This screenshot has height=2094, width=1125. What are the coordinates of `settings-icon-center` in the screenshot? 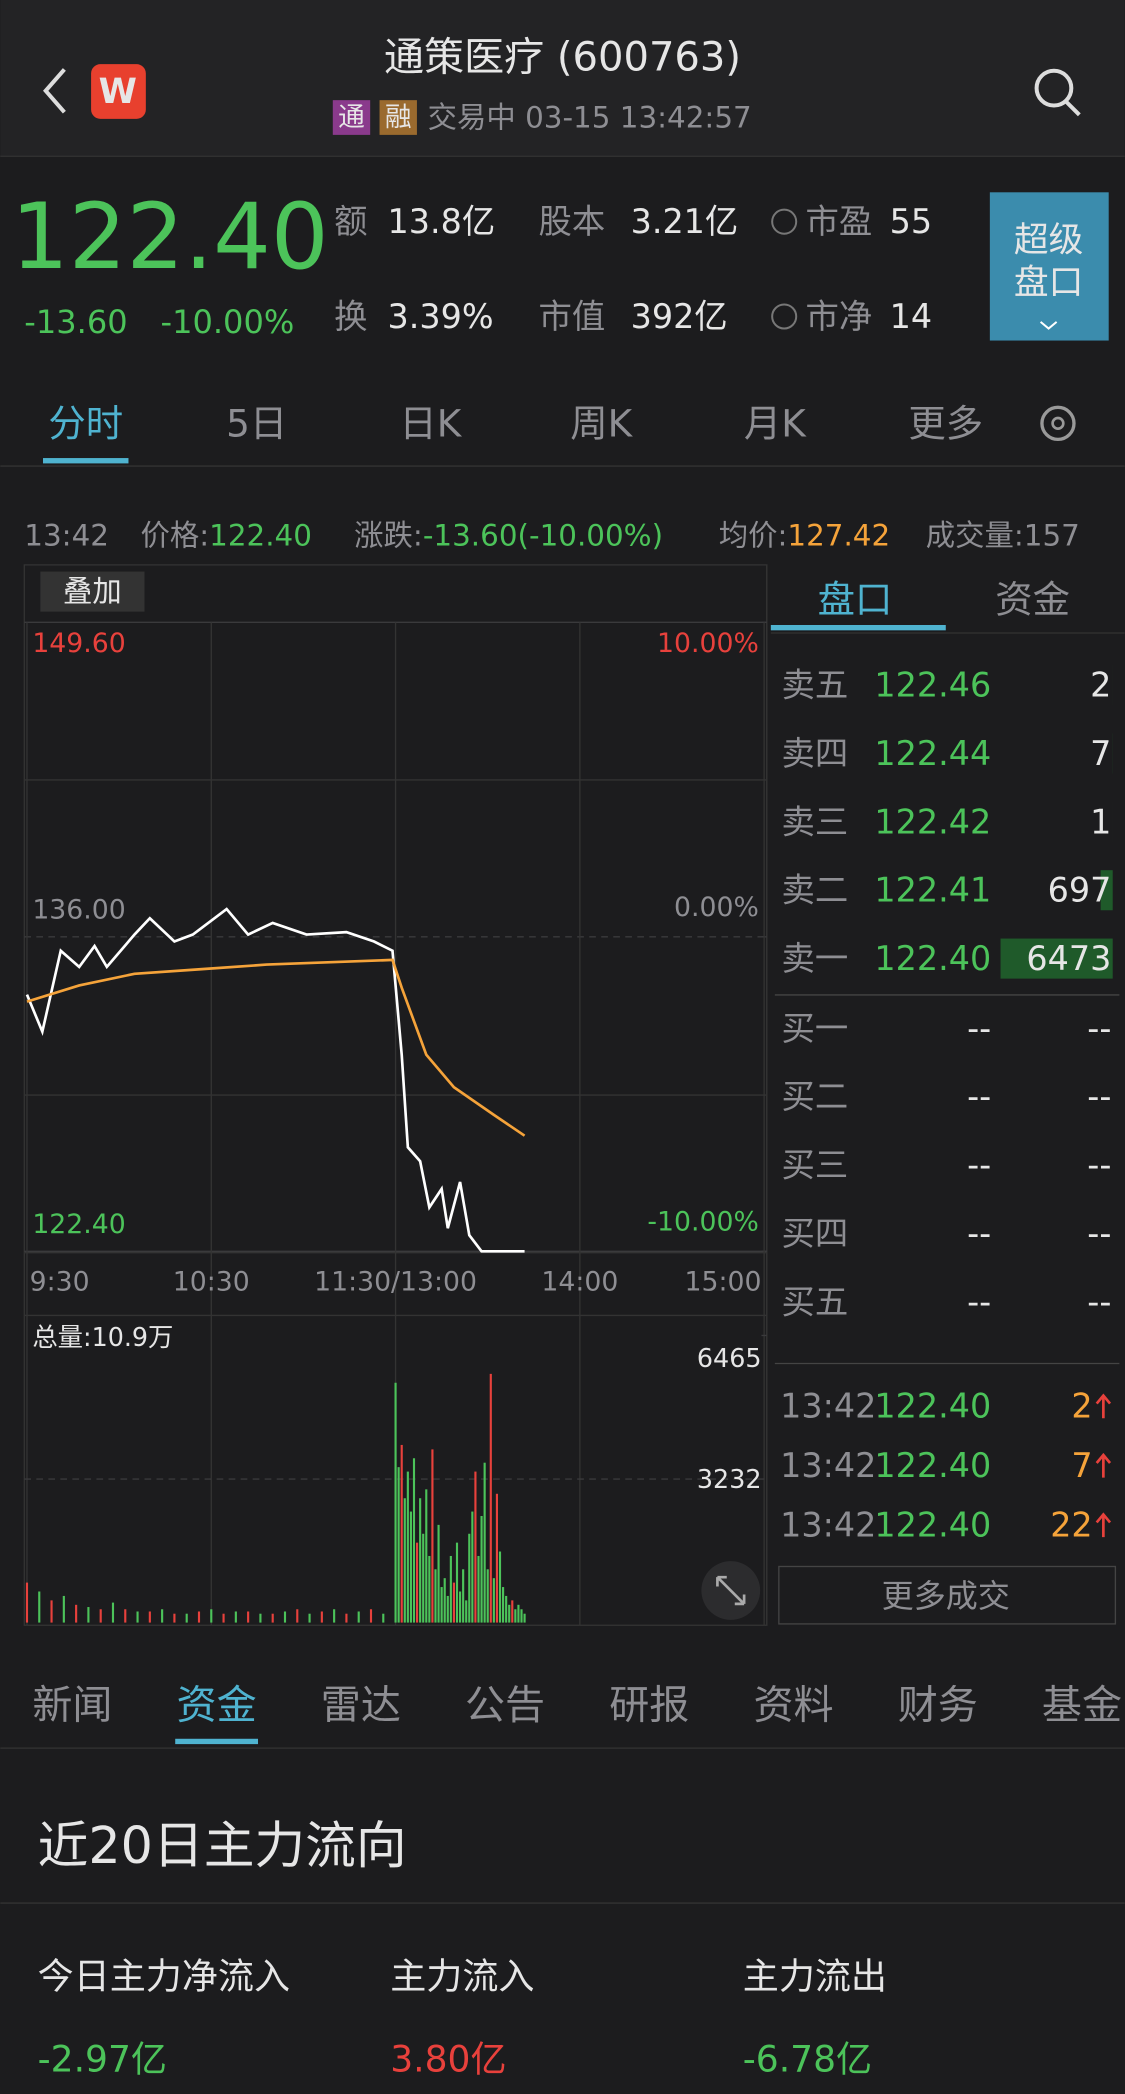 It's located at (1058, 423).